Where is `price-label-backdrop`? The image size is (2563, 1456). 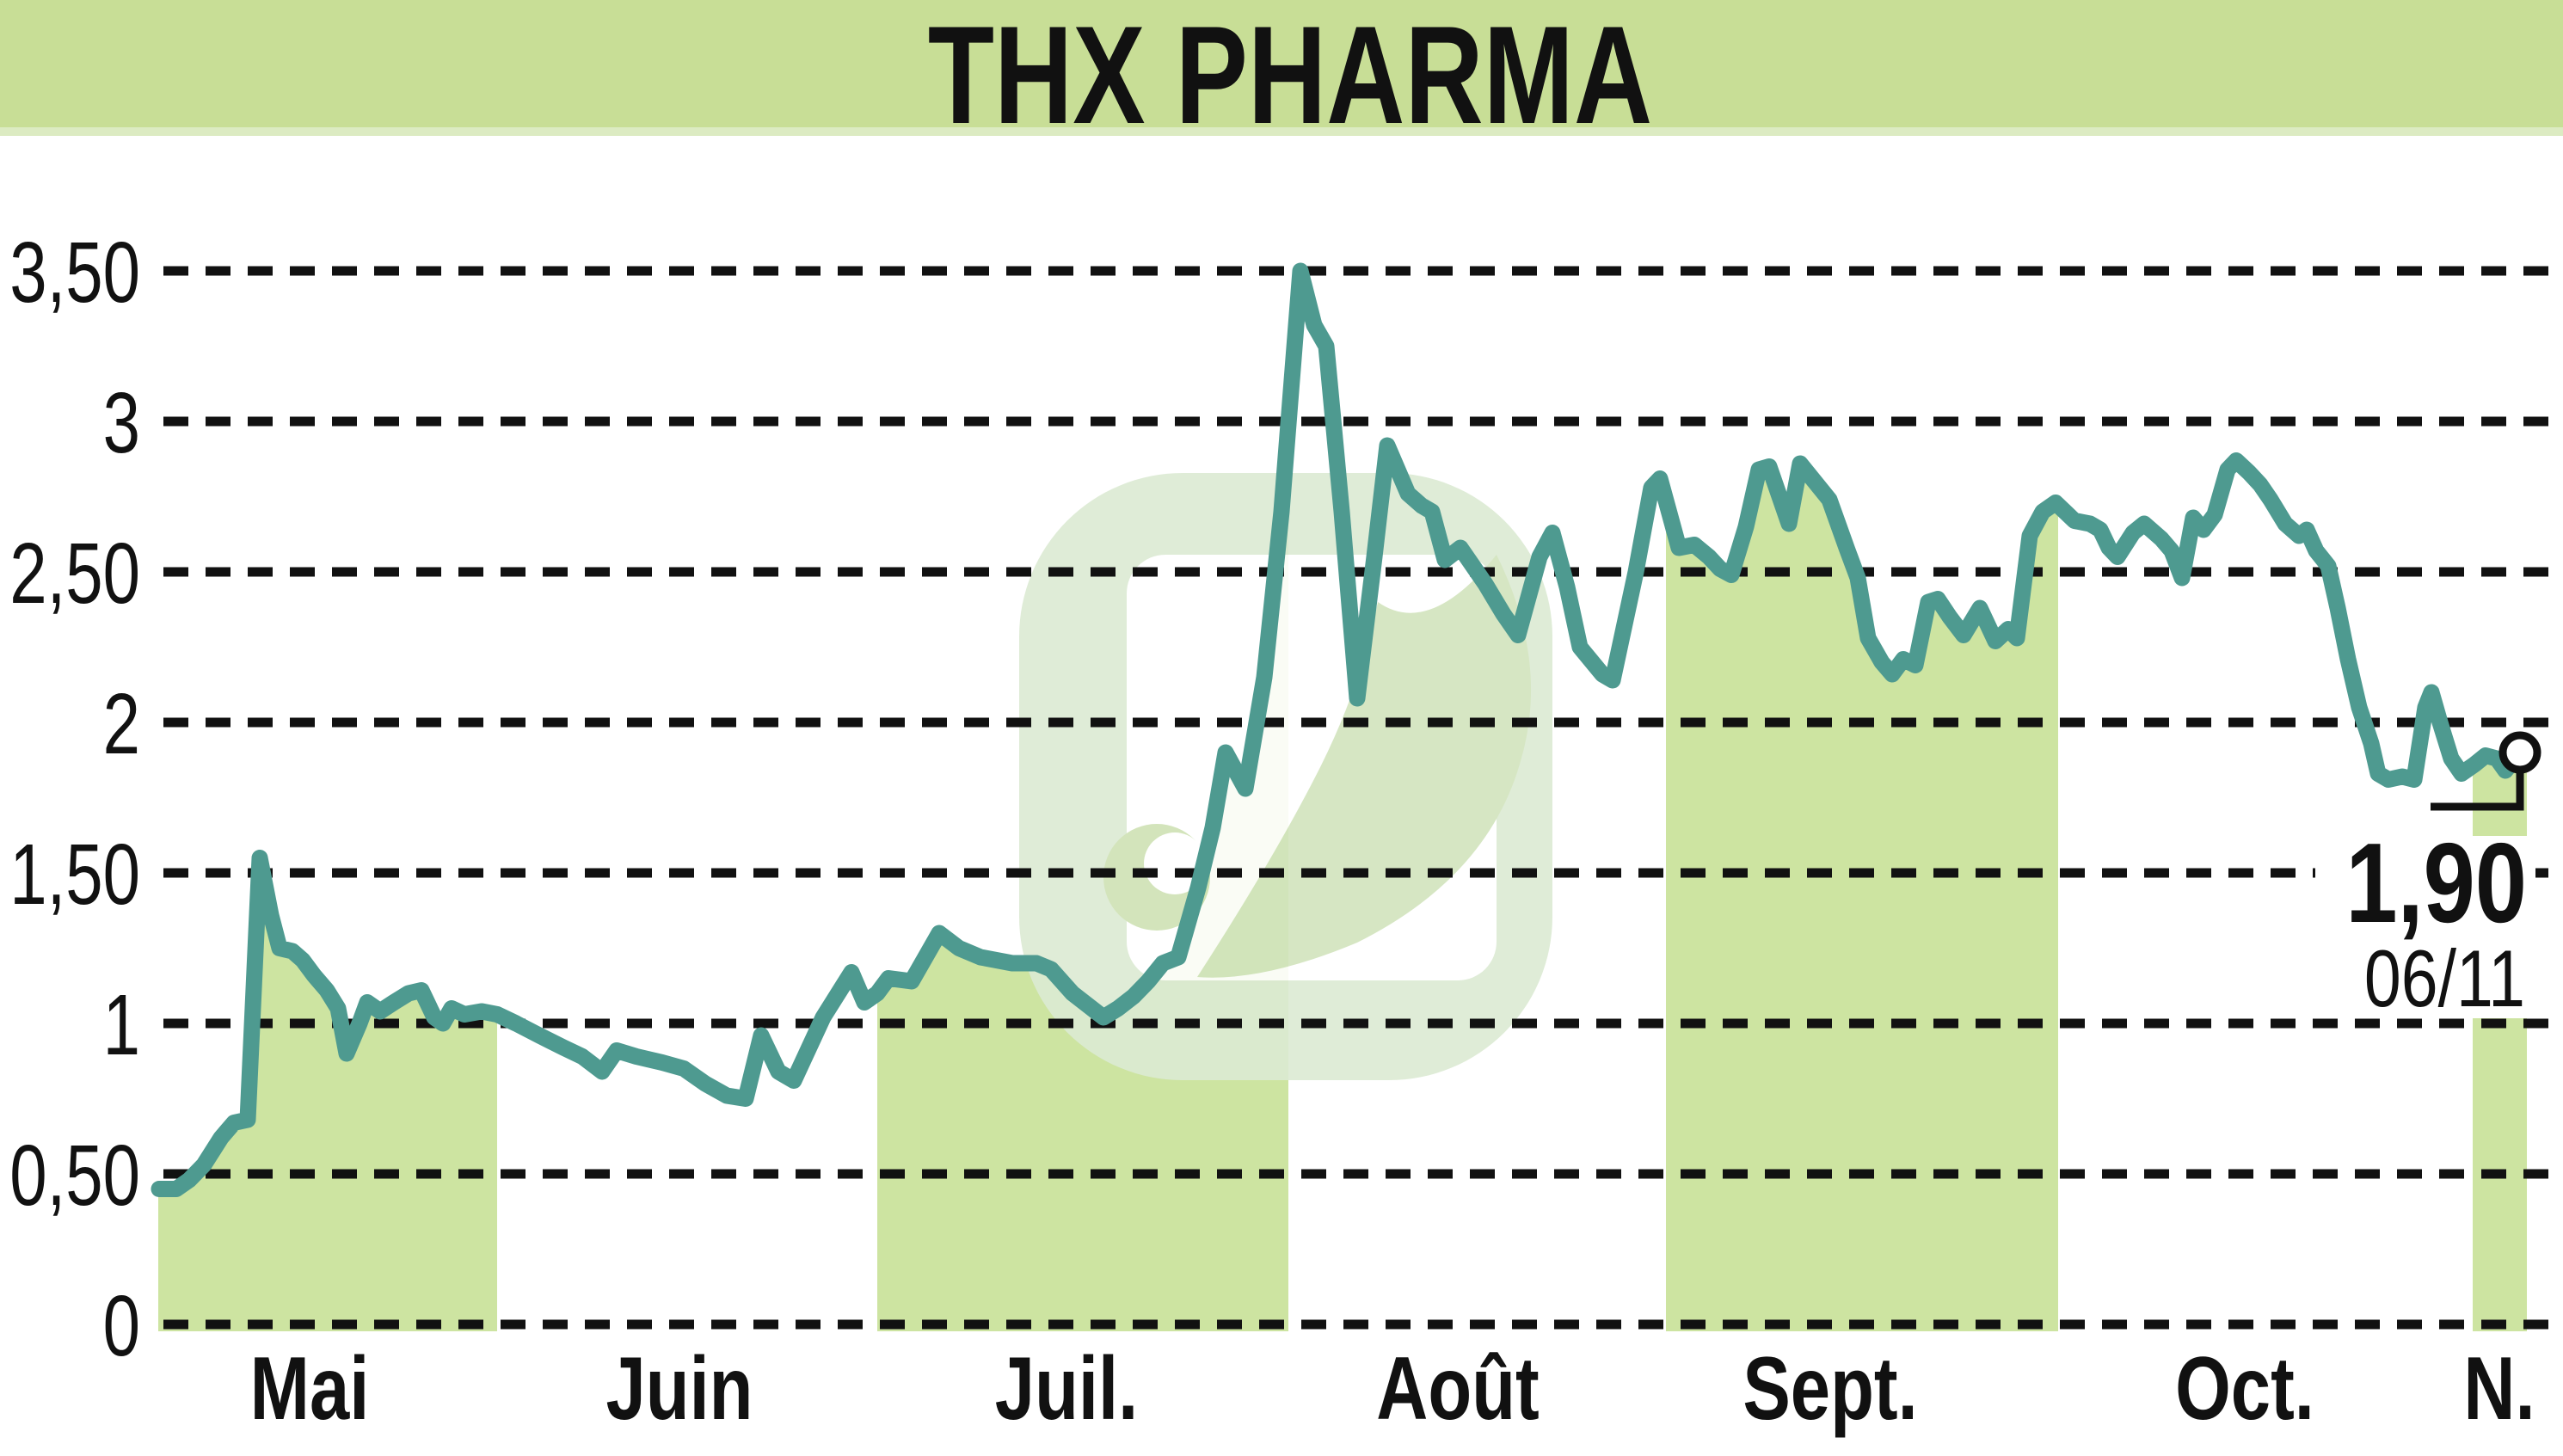 price-label-backdrop is located at coordinates (2425, 927).